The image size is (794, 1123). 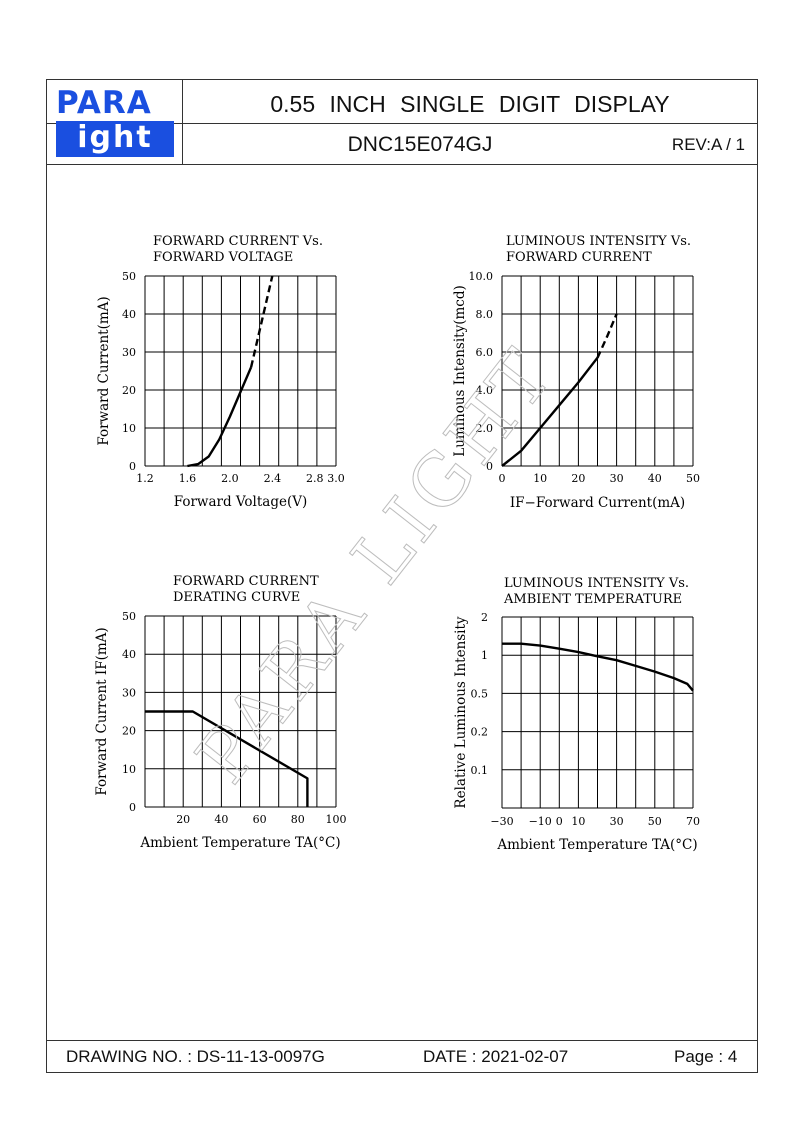 I want to click on company-logo: PARA ight, so click(x=115, y=122).